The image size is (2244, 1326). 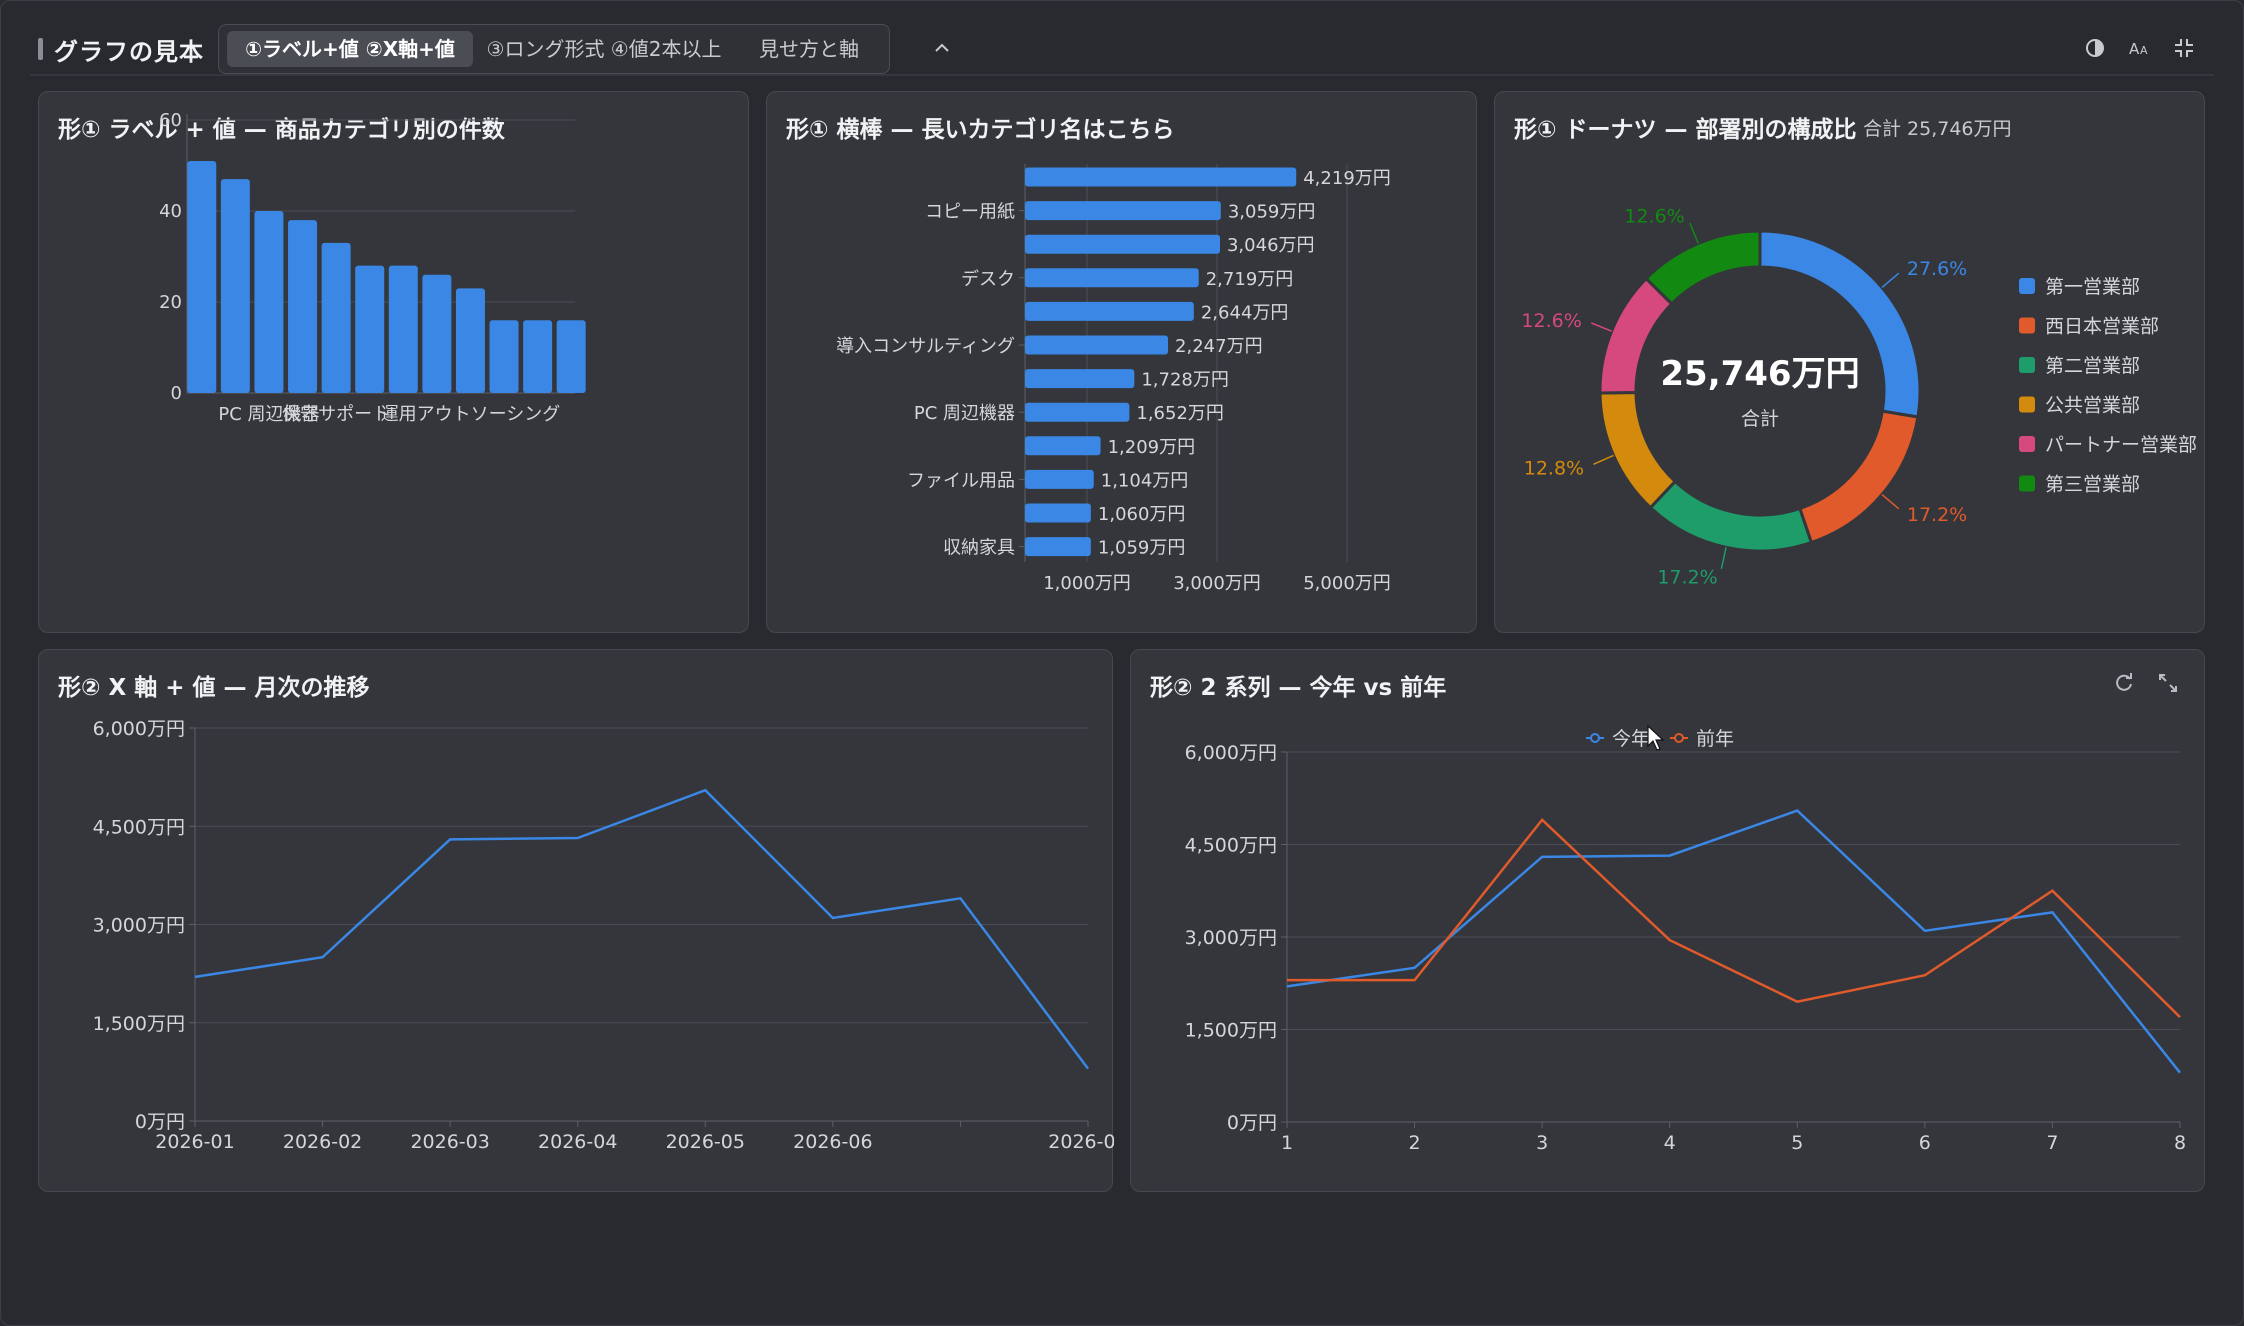 I want to click on x-tick-label: 運用アウトソーシング, so click(x=471, y=414).